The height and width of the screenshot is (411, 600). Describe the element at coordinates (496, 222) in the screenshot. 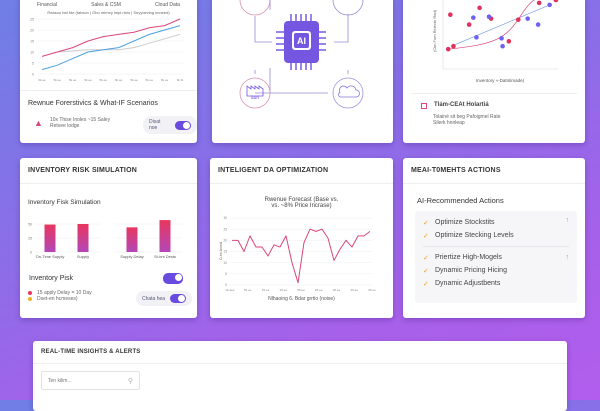

I see `action-item: ✓ Optimize Stockstits` at that location.